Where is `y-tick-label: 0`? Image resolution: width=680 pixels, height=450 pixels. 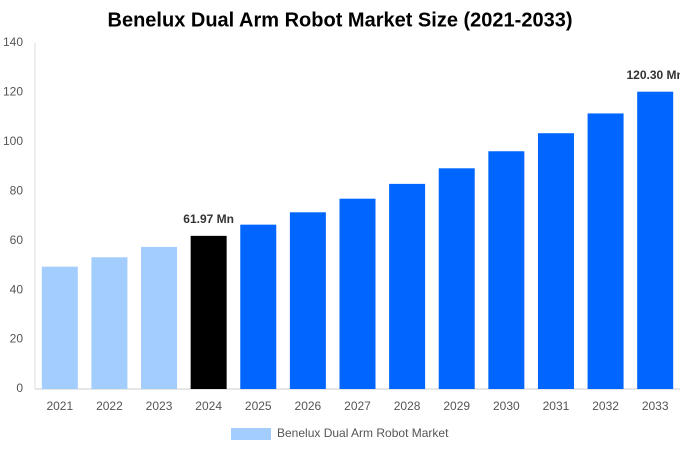 y-tick-label: 0 is located at coordinates (19, 388).